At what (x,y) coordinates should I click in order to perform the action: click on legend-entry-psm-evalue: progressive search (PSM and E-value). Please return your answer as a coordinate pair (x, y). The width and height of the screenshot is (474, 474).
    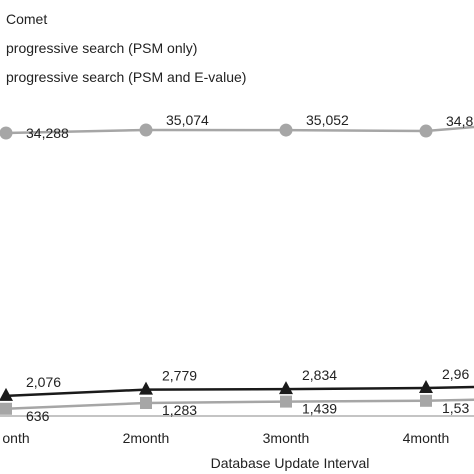
    Looking at the image, I should click on (126, 77).